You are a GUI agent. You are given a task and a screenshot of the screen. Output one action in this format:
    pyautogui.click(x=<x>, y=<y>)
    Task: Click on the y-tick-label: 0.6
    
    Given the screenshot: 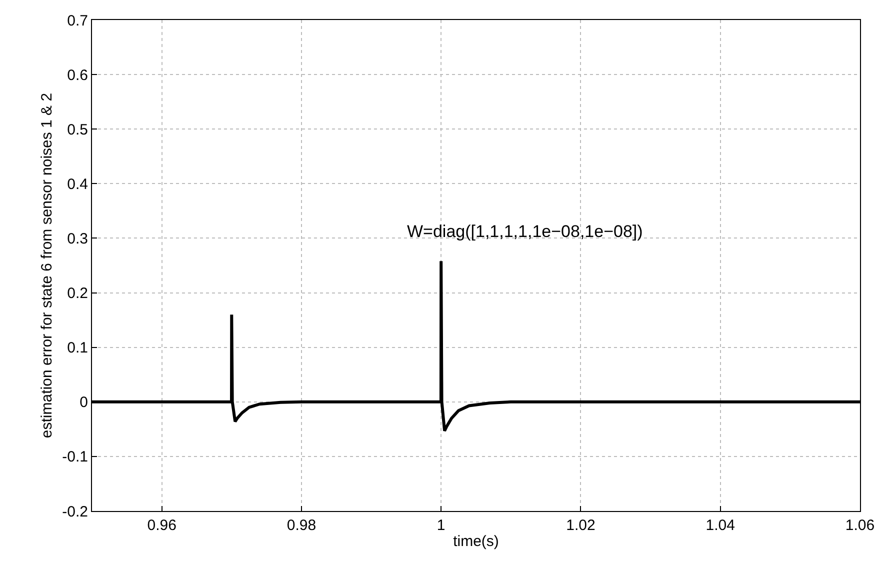 What is the action you would take?
    pyautogui.click(x=77, y=75)
    